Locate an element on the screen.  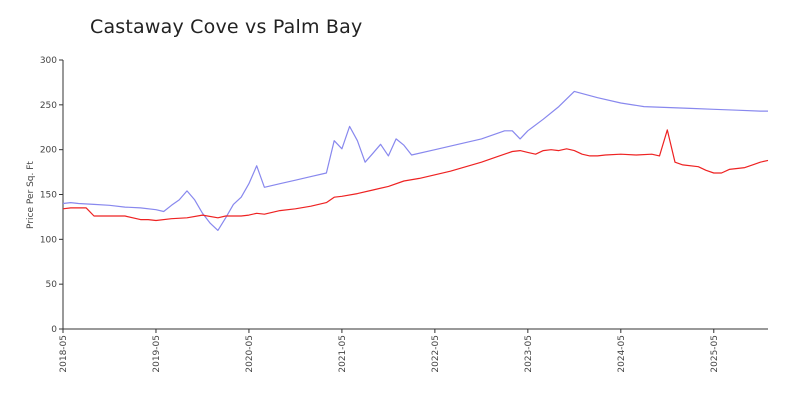
x-tick-label: 2022-05 is located at coordinates (436, 354).